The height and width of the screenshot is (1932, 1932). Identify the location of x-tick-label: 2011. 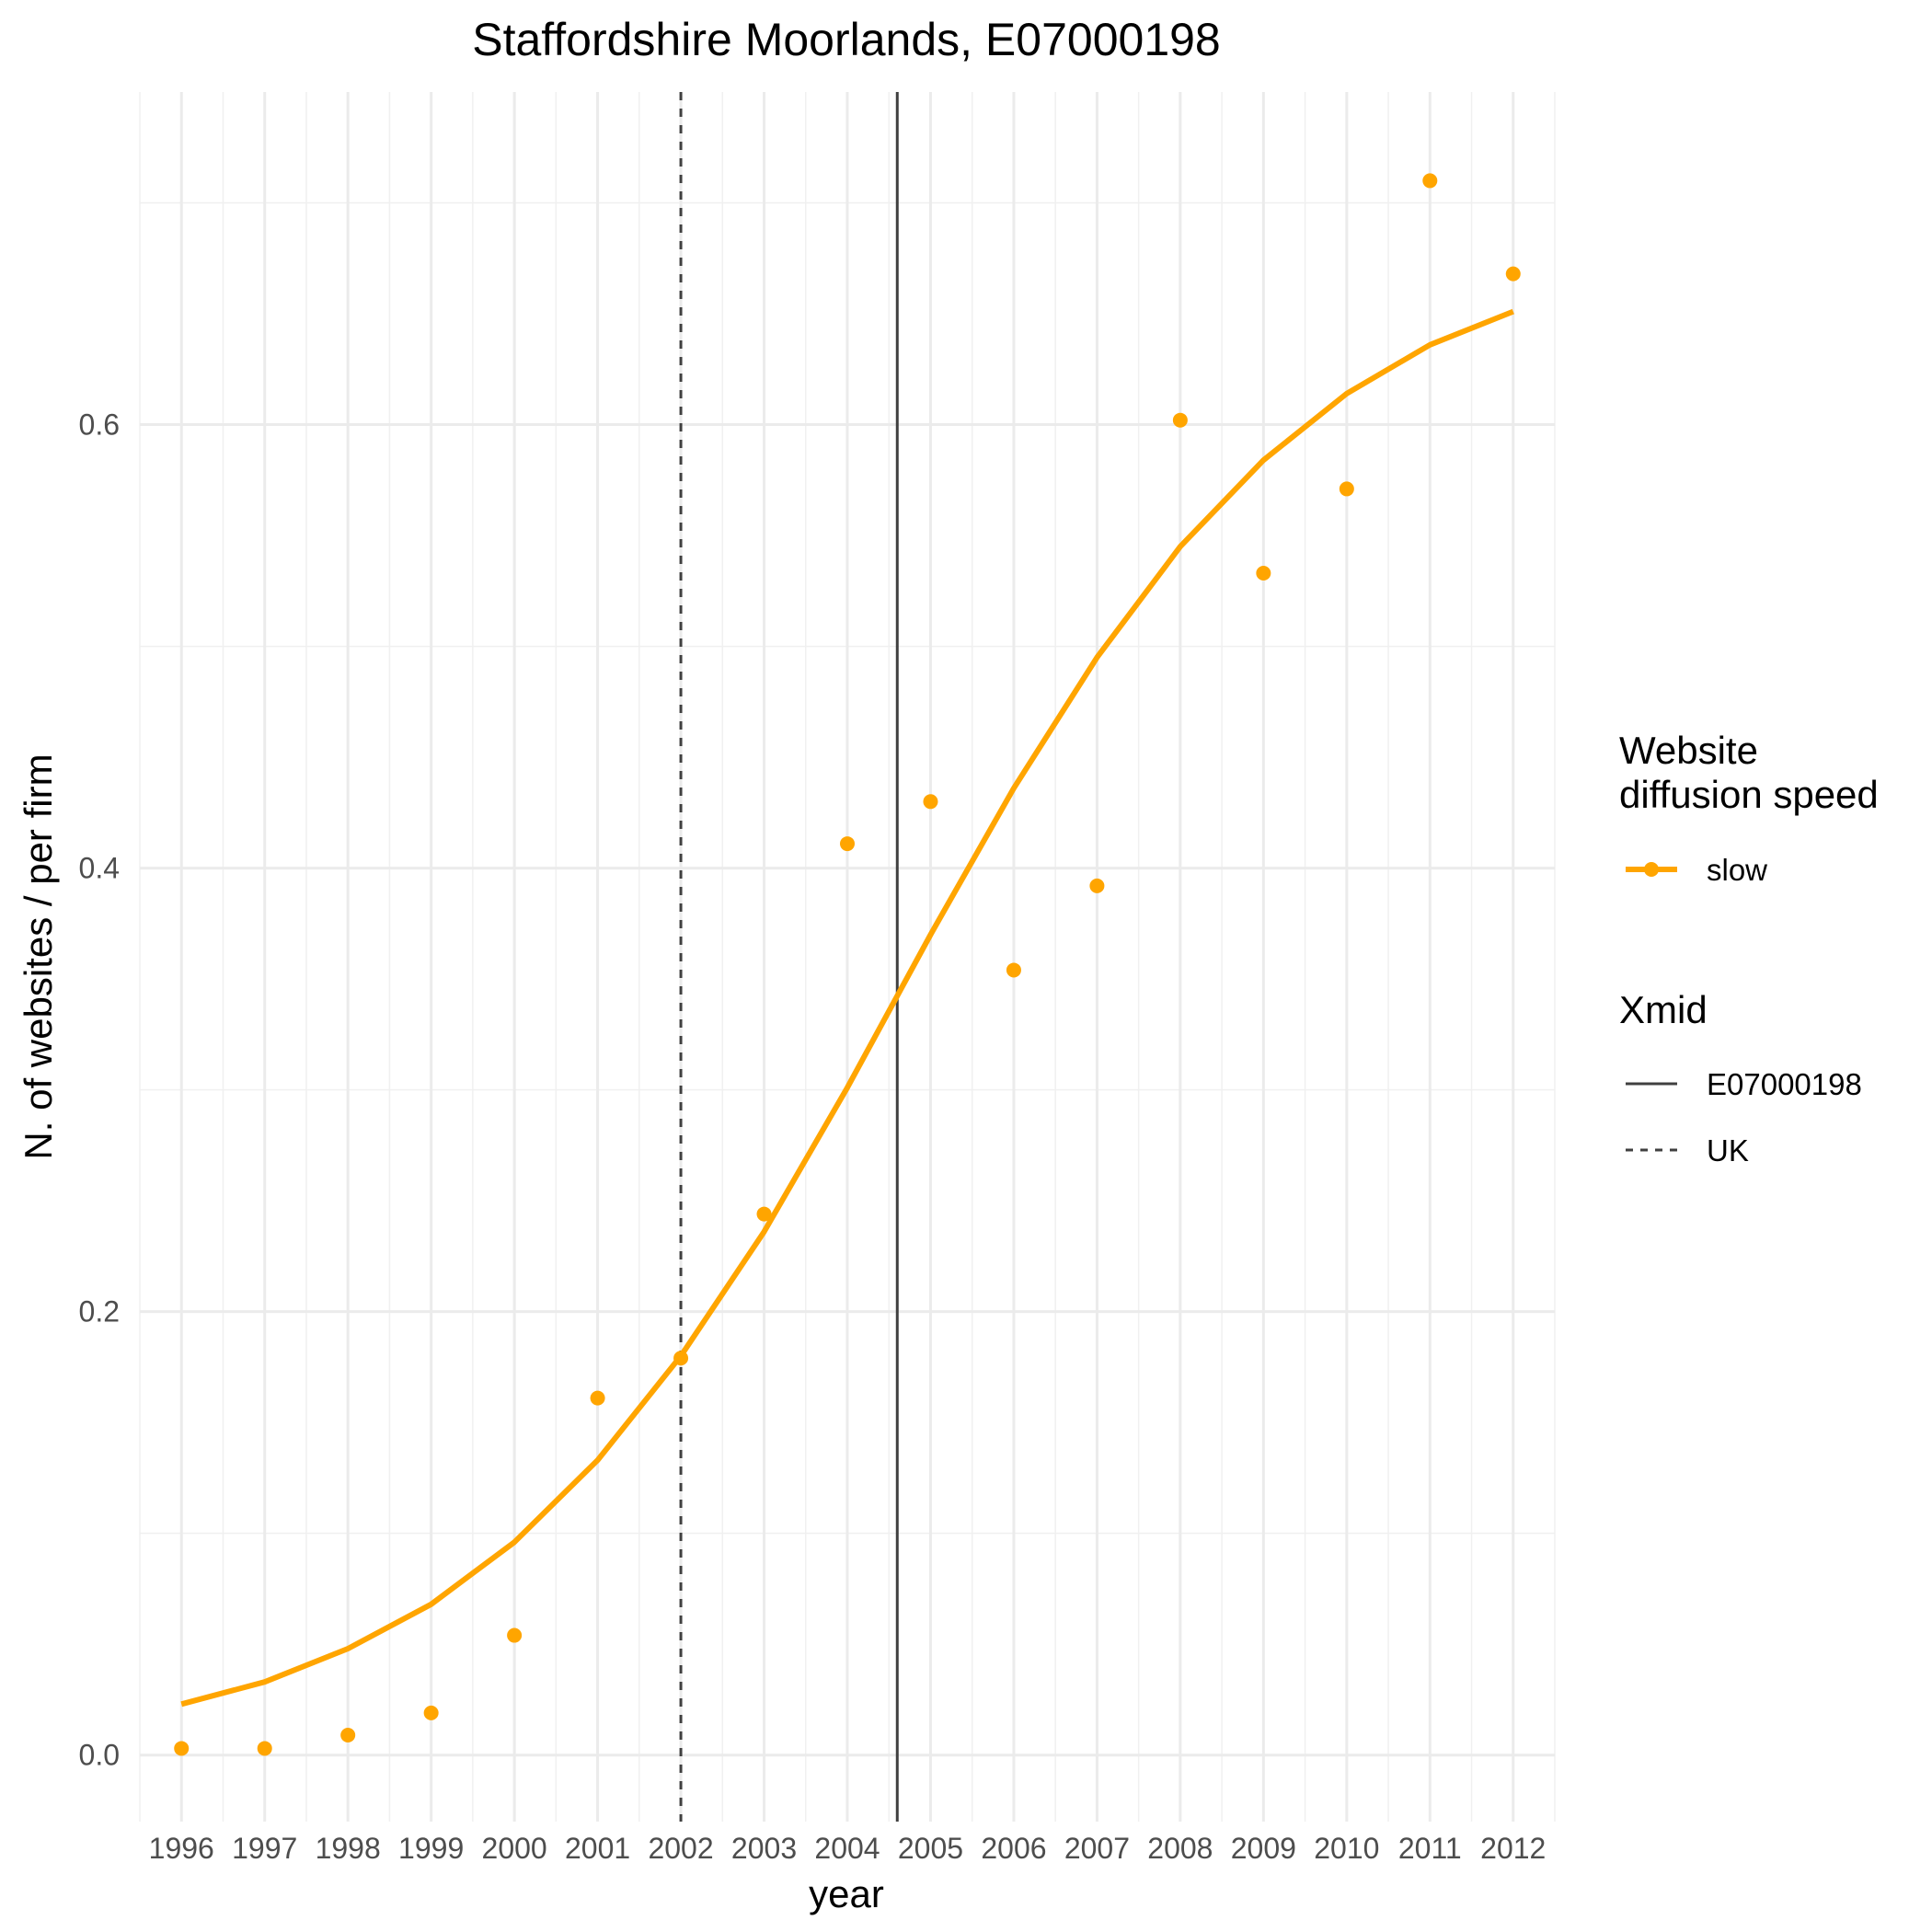
(1430, 1848).